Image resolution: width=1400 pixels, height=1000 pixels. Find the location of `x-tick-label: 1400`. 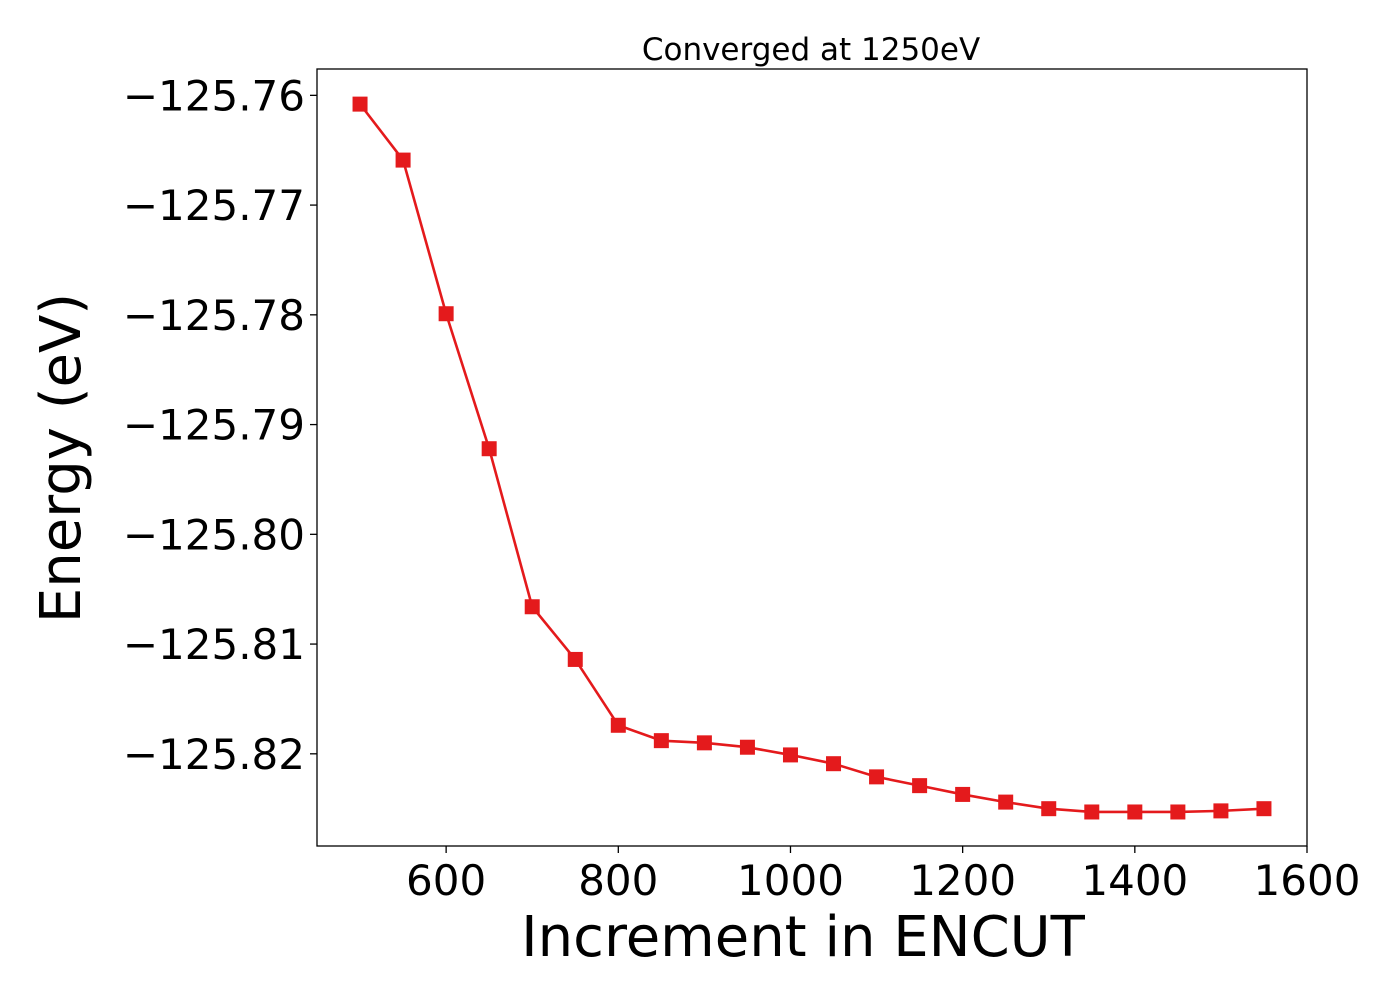

x-tick-label: 1400 is located at coordinates (1134, 880).